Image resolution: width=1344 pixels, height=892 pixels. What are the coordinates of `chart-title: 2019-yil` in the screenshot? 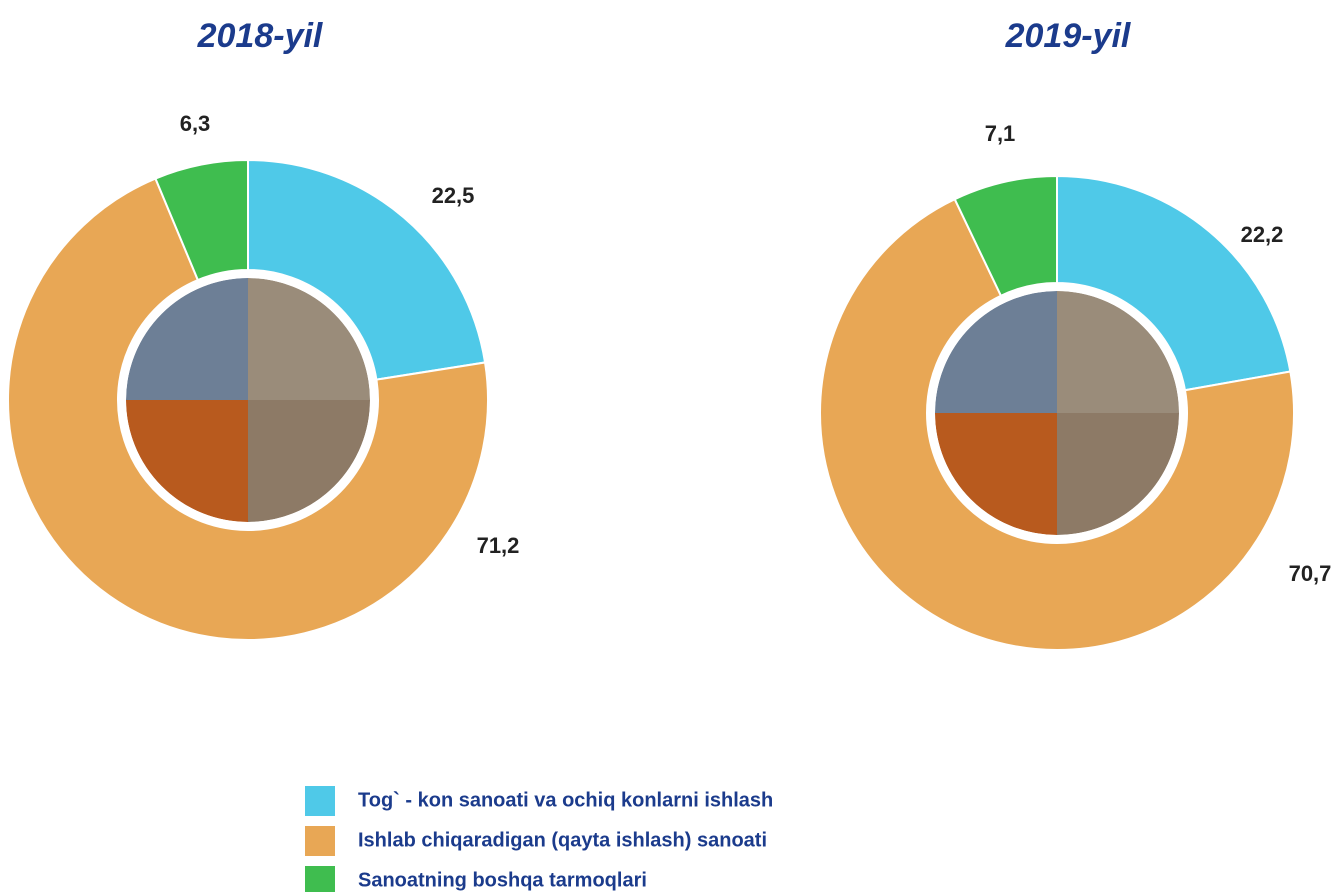 It's located at (1068, 36).